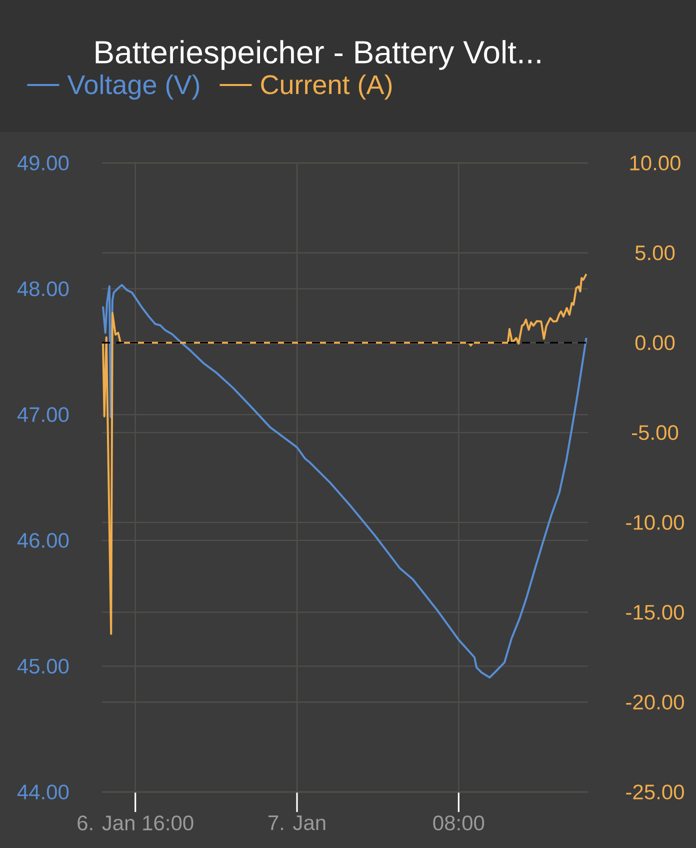  What do you see at coordinates (655, 163) in the screenshot?
I see `y2-tick-label: 10.00` at bounding box center [655, 163].